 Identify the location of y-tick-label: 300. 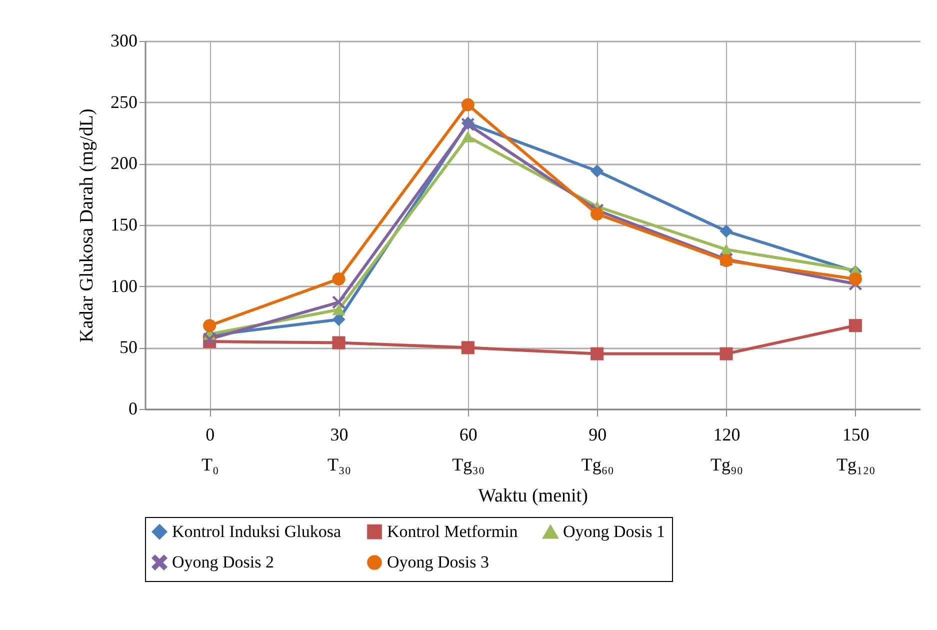
(124, 40).